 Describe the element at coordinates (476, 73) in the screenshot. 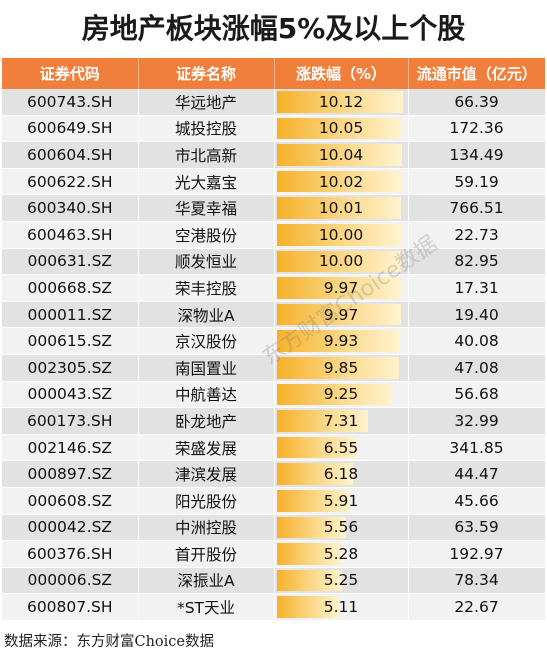

I see `header-cap: 流通市值（亿元）` at that location.